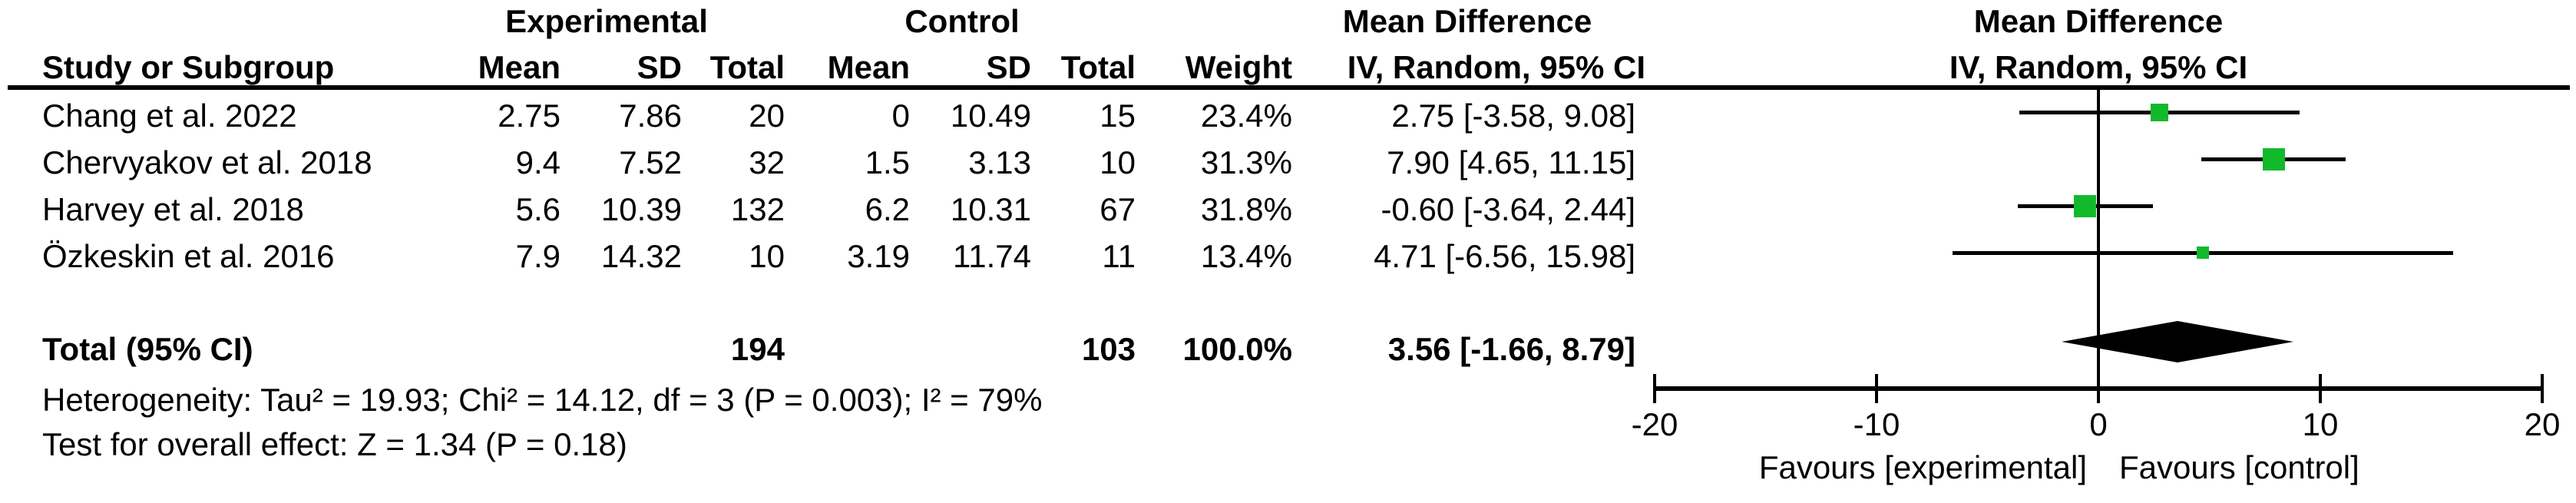 This screenshot has width=2576, height=503. I want to click on exp-sd-value: 7.86, so click(650, 116).